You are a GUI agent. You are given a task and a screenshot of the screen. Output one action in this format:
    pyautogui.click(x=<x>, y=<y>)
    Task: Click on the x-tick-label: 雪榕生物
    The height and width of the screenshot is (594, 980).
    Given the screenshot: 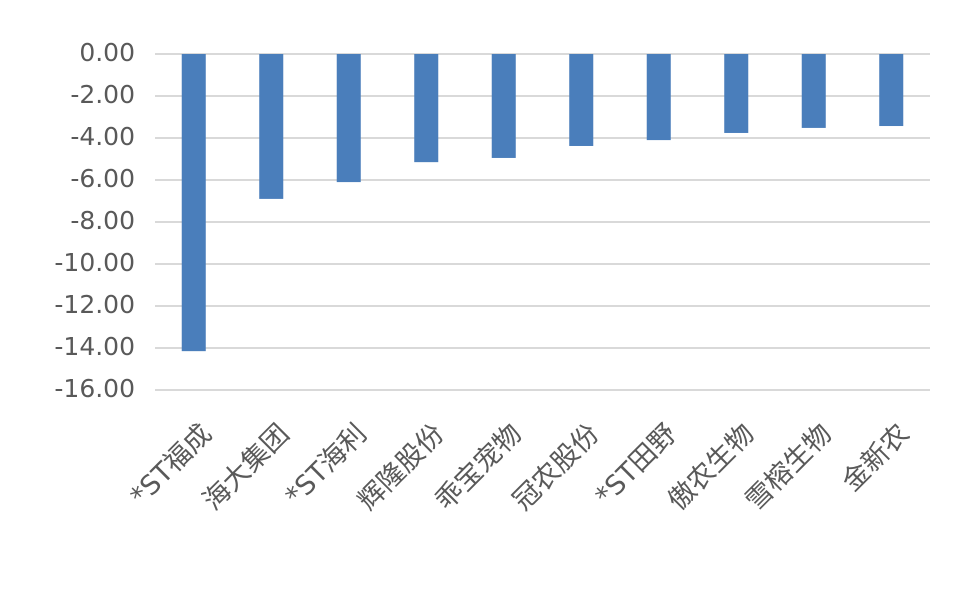 What is the action you would take?
    pyautogui.click(x=789, y=467)
    